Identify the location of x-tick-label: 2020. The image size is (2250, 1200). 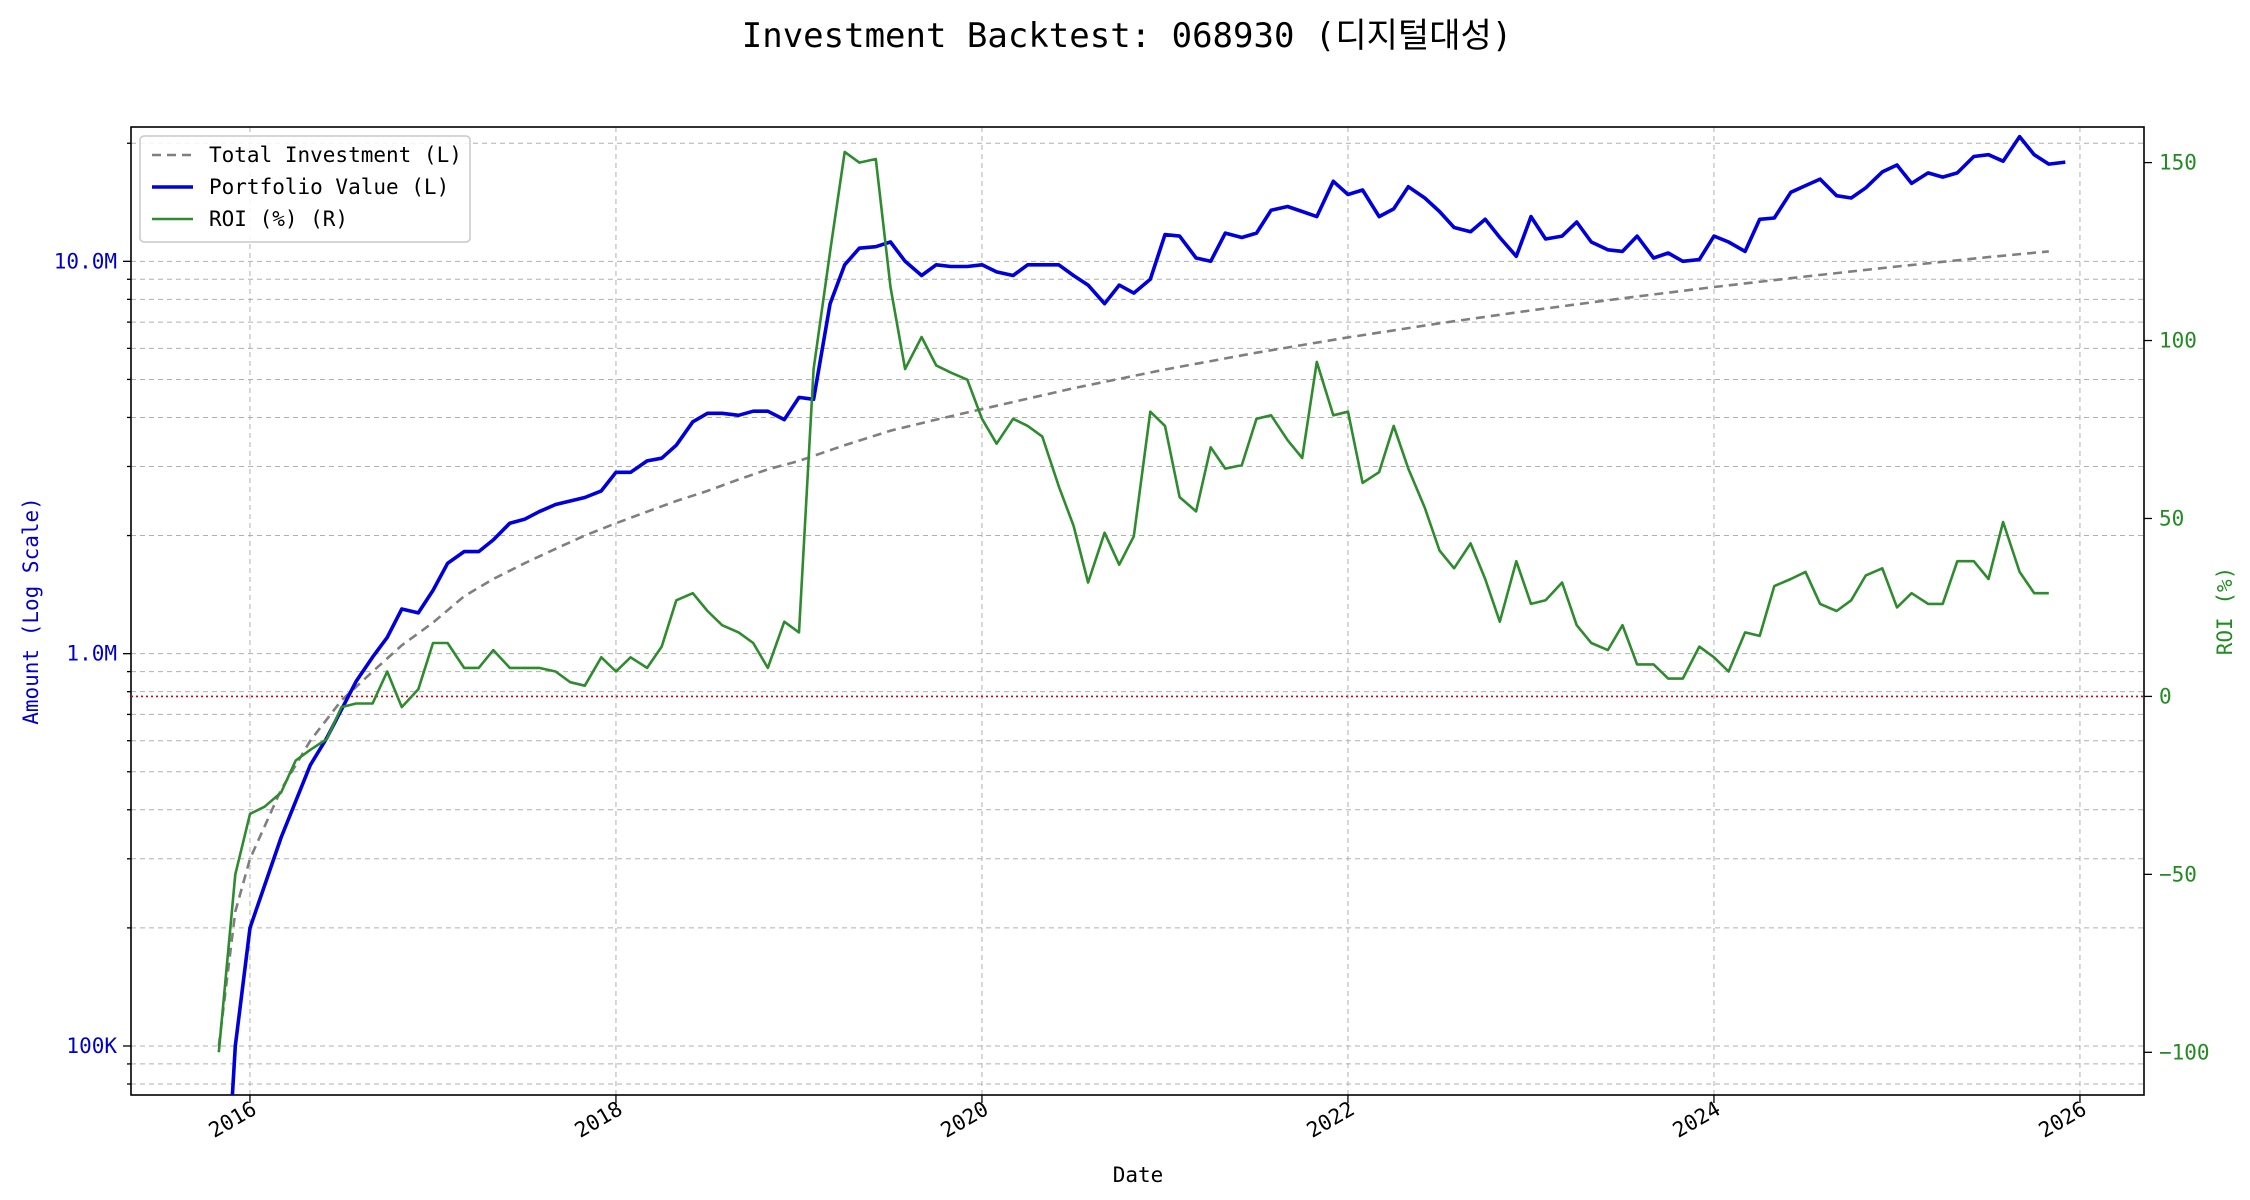
(965, 1120).